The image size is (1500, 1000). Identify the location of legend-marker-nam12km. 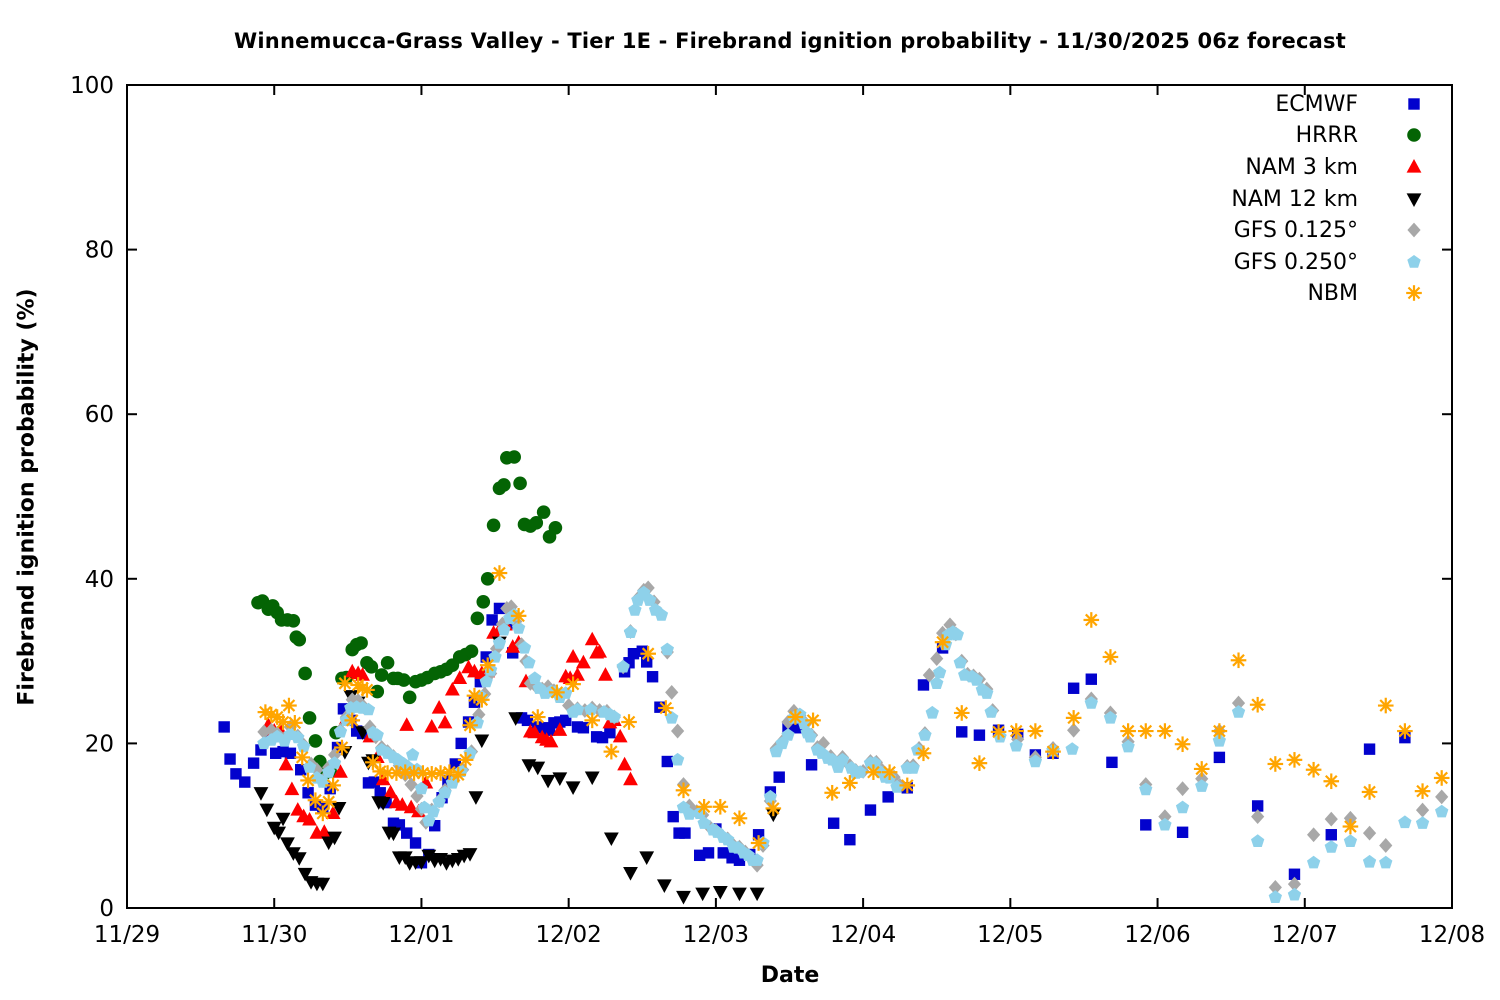
(1414, 199).